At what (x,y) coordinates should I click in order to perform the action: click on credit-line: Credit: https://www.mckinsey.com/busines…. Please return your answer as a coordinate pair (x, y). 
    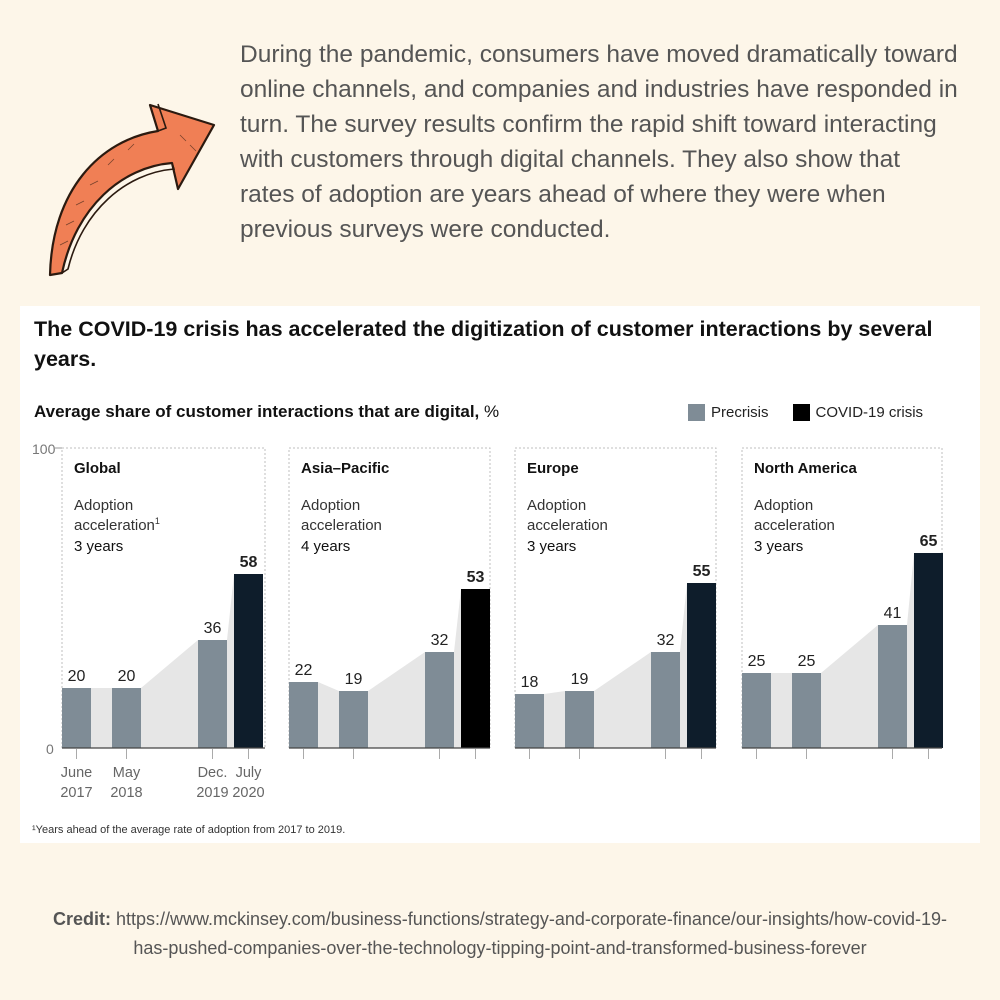
    Looking at the image, I should click on (500, 934).